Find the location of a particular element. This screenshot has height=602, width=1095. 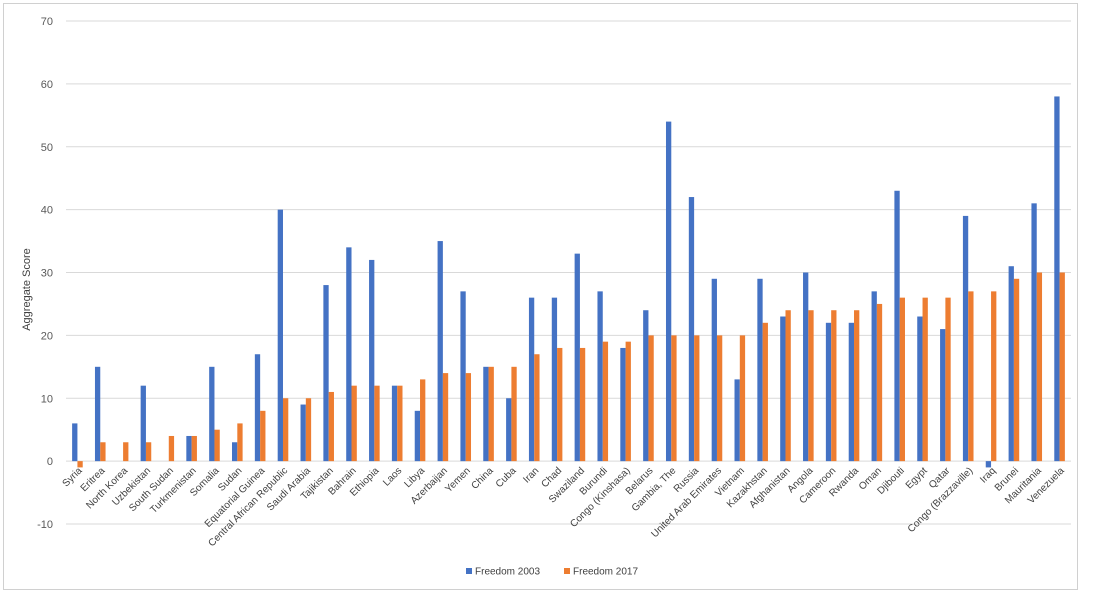

x-category-label: Egypt is located at coordinates (917, 478).